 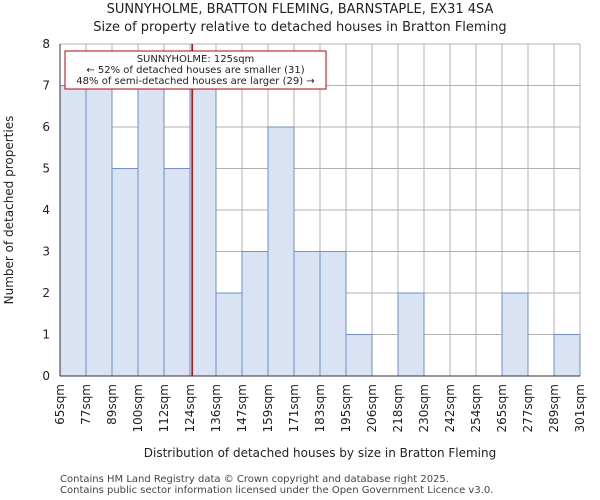 What do you see at coordinates (46, 252) in the screenshot?
I see `y-tick-label: 3` at bounding box center [46, 252].